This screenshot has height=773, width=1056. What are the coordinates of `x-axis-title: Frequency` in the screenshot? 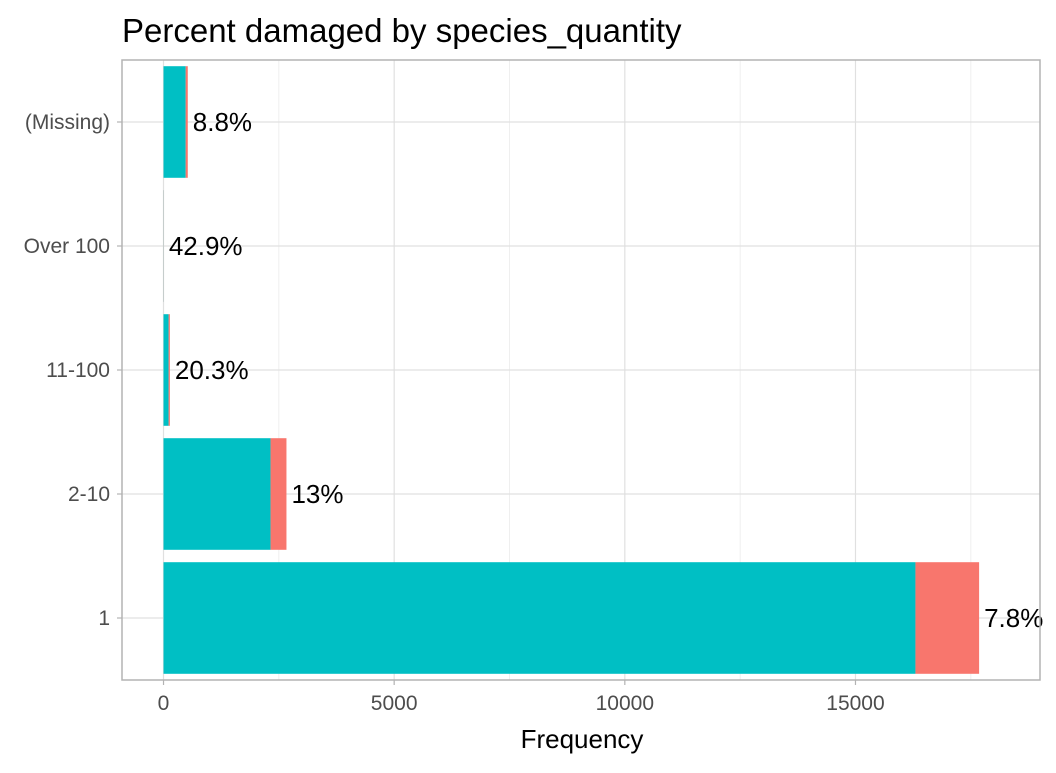 It's located at (582, 739).